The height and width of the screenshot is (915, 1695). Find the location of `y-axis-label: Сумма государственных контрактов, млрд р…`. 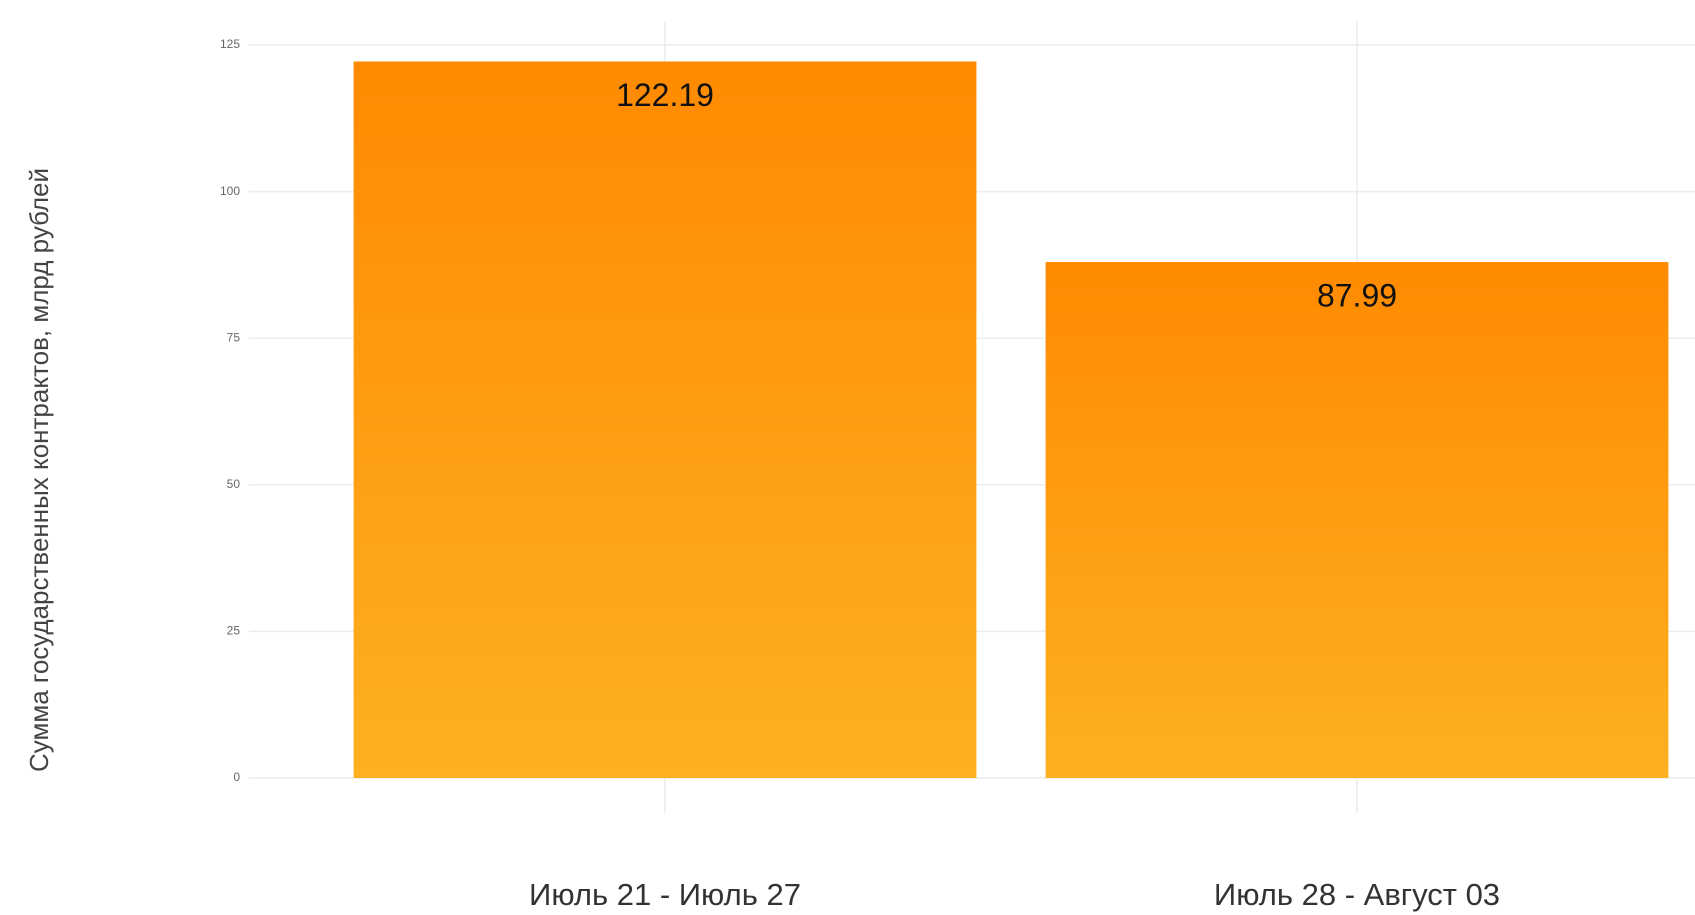

y-axis-label: Сумма государственных контрактов, млрд р… is located at coordinates (39, 470).